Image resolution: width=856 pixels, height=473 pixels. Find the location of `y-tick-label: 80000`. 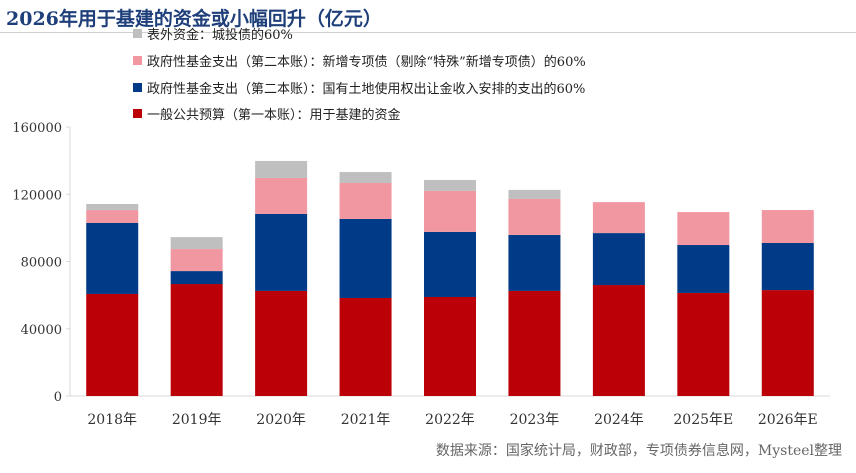

y-tick-label: 80000 is located at coordinates (41, 263).